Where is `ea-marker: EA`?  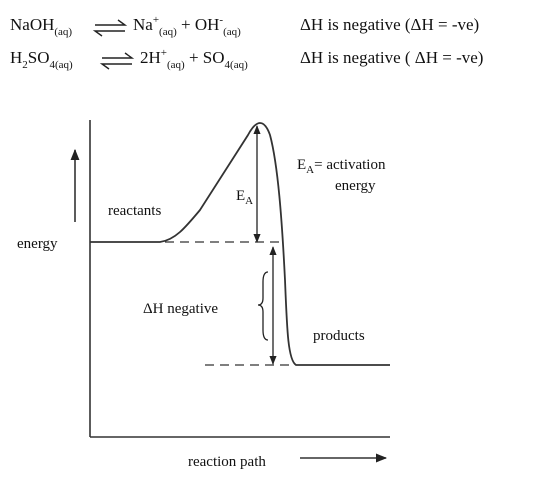 ea-marker: EA is located at coordinates (244, 197).